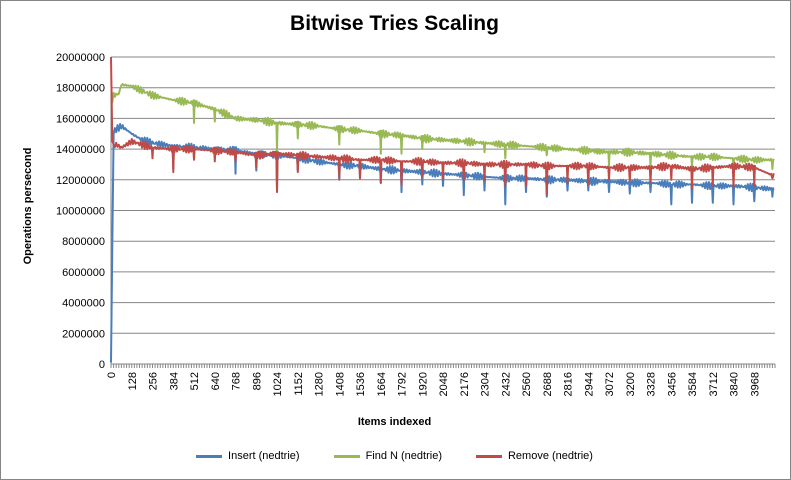  I want to click on y-tick-label: 10000000, so click(80, 212).